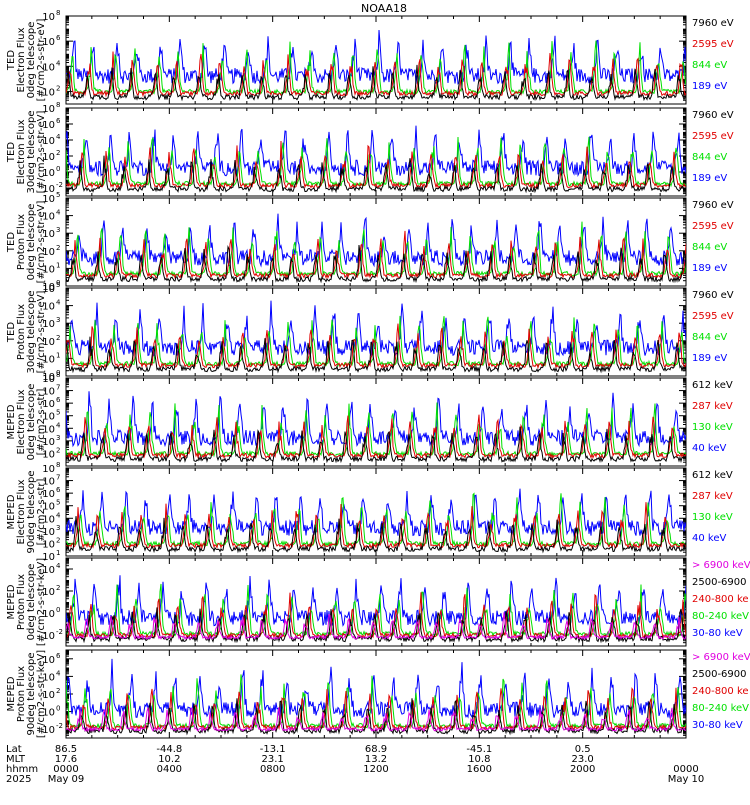  What do you see at coordinates (58, 400) in the screenshot?
I see `y-tick-exponent: 6` at bounding box center [58, 400].